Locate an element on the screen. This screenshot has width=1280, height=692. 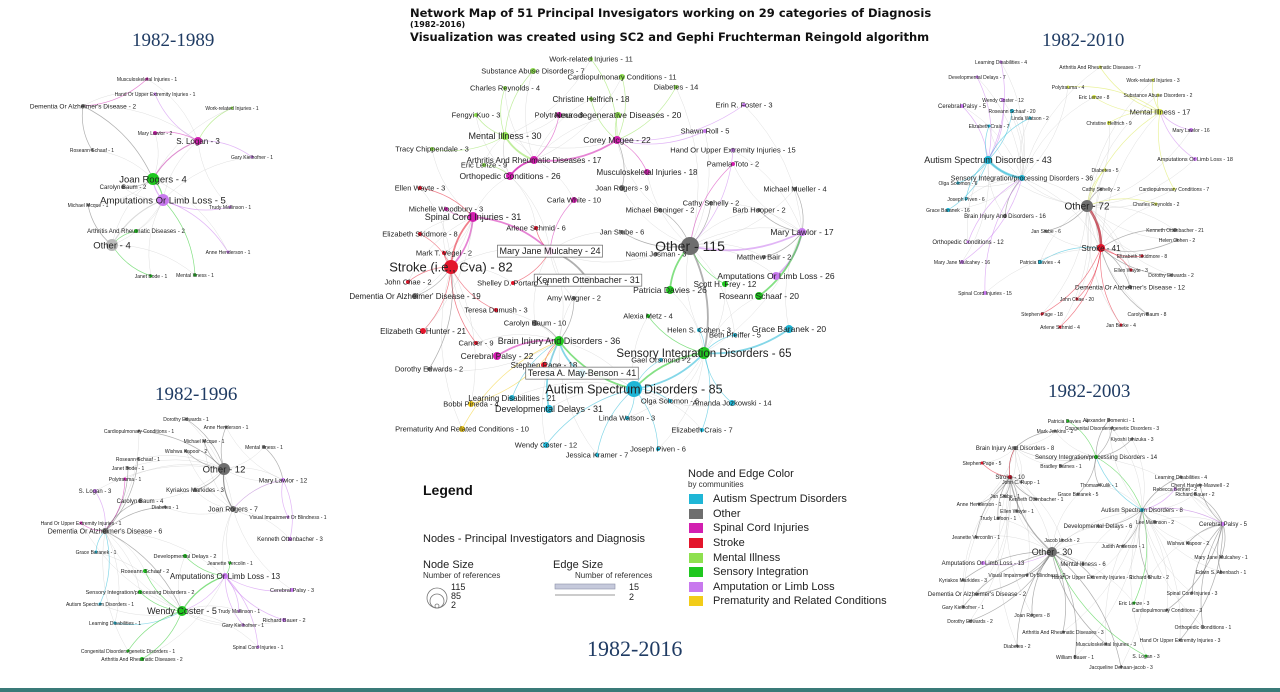
network-edges is located at coordinates (186, 539).